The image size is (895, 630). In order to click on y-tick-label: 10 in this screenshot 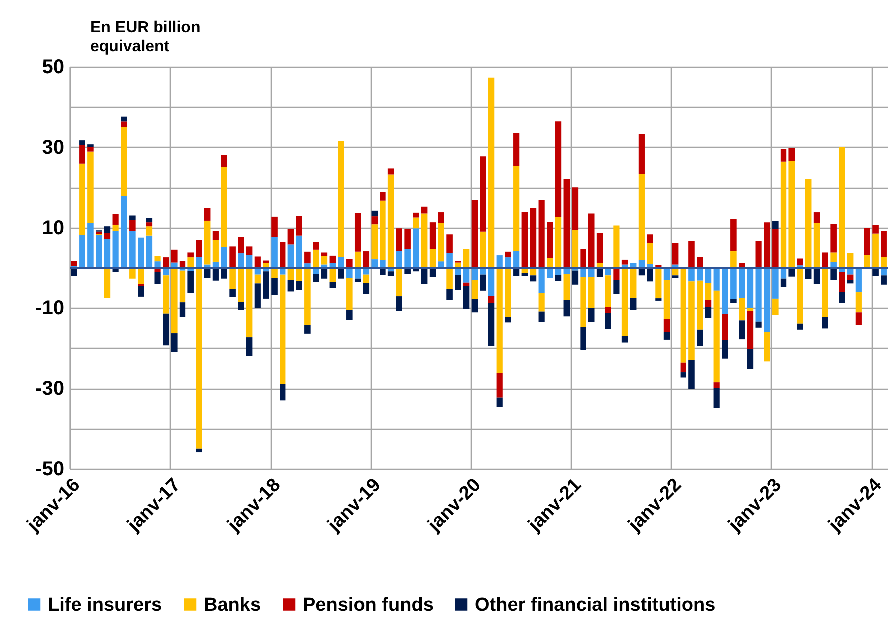, I will do `click(53, 228)`.